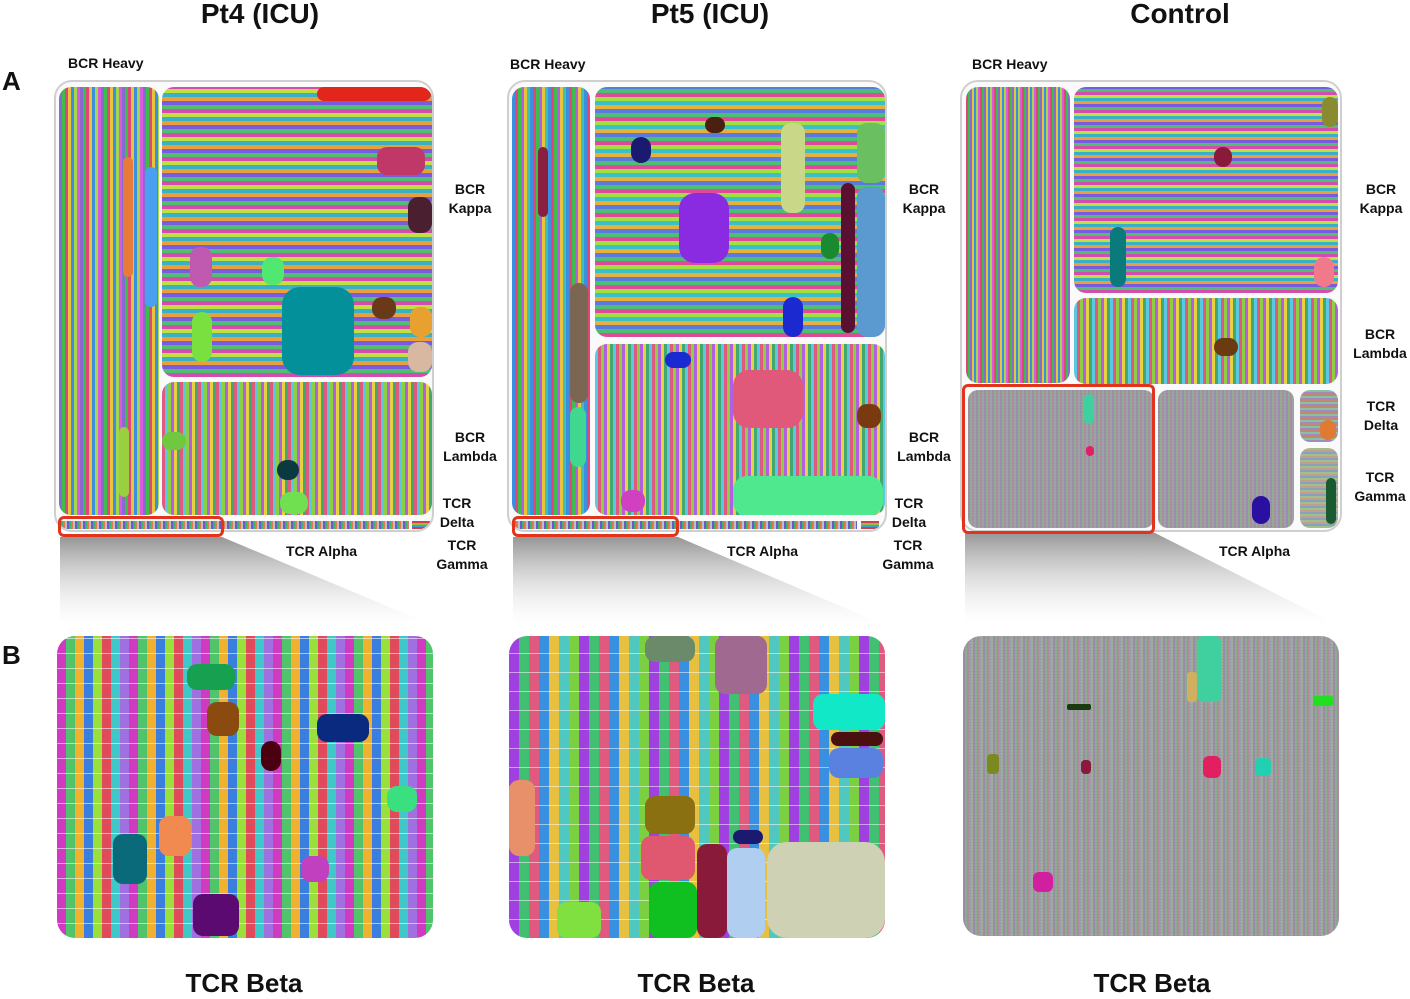 Image resolution: width=1410 pixels, height=999 pixels. What do you see at coordinates (1255, 551) in the screenshot?
I see `label-tcr-alpha-control: TCR Alpha` at bounding box center [1255, 551].